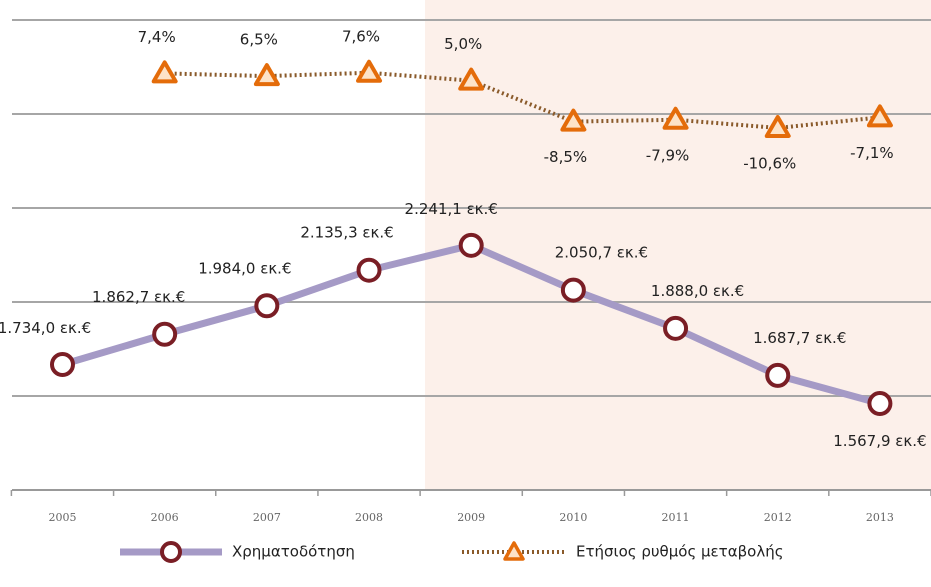 The image size is (931, 587). What do you see at coordinates (138, 297) in the screenshot?
I see `data-label: 1.862,7 εκ.€` at bounding box center [138, 297].